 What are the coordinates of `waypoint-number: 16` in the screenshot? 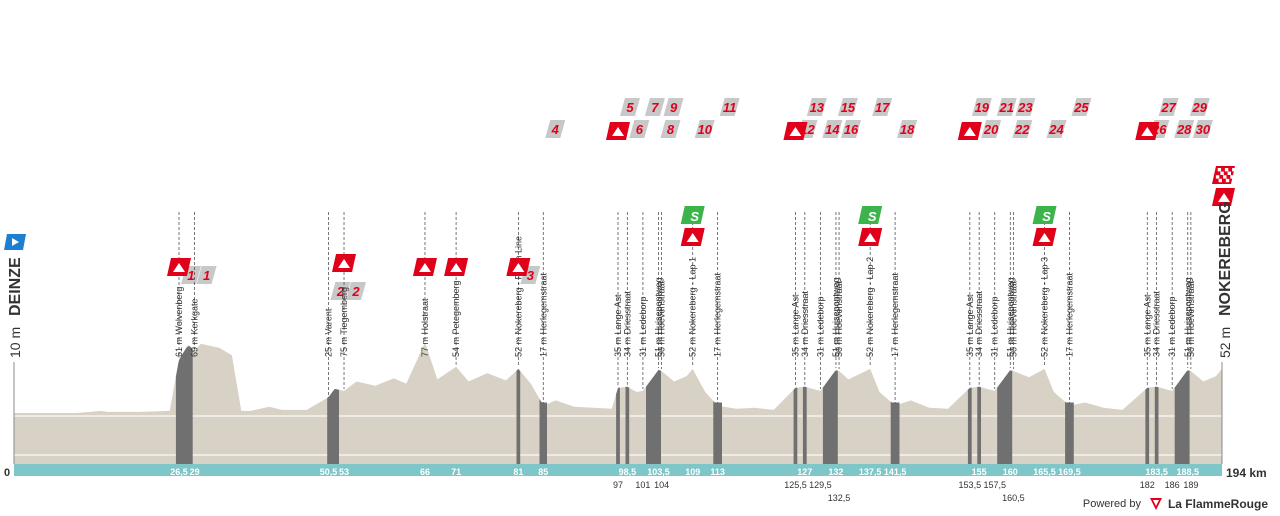 It's located at (851, 129).